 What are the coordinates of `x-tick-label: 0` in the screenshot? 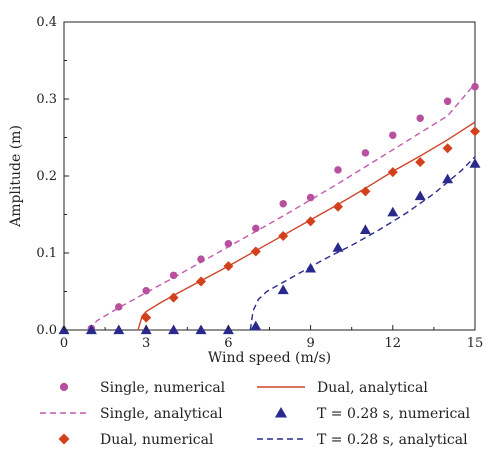 It's located at (64, 343).